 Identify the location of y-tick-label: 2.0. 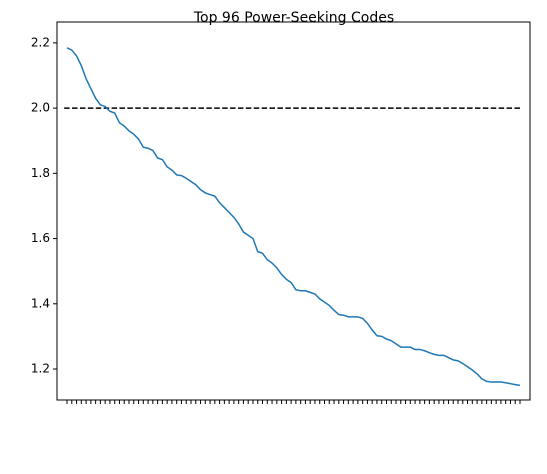
(40, 108).